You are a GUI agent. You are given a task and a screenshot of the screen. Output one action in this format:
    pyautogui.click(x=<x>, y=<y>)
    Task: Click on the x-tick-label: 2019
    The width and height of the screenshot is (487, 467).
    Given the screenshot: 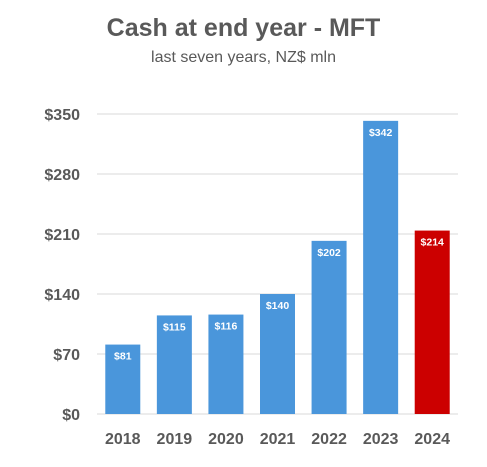 What is the action you would take?
    pyautogui.click(x=175, y=439)
    